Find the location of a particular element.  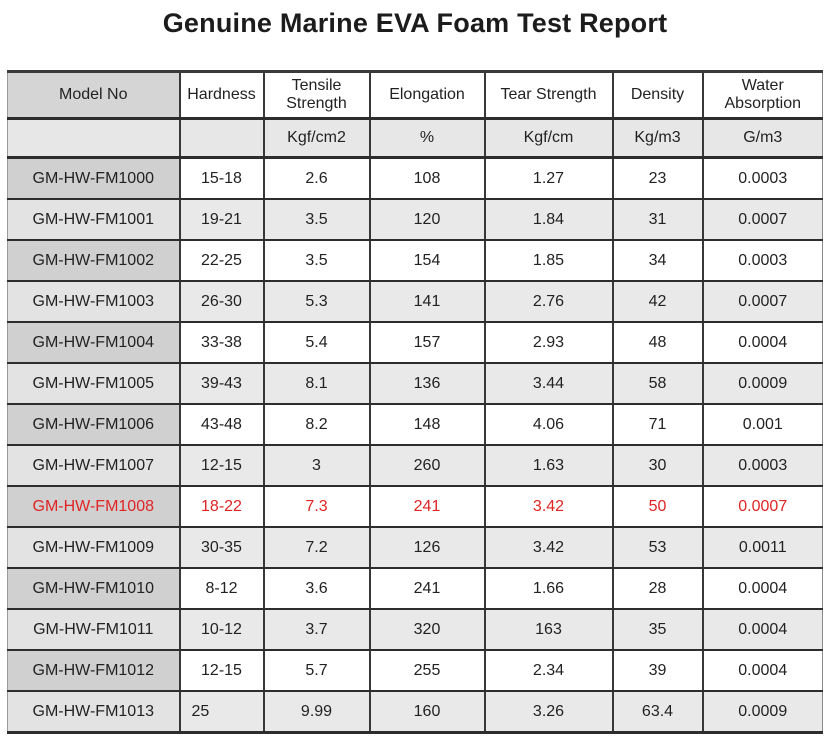

cell-elongation: 148 is located at coordinates (427, 425).